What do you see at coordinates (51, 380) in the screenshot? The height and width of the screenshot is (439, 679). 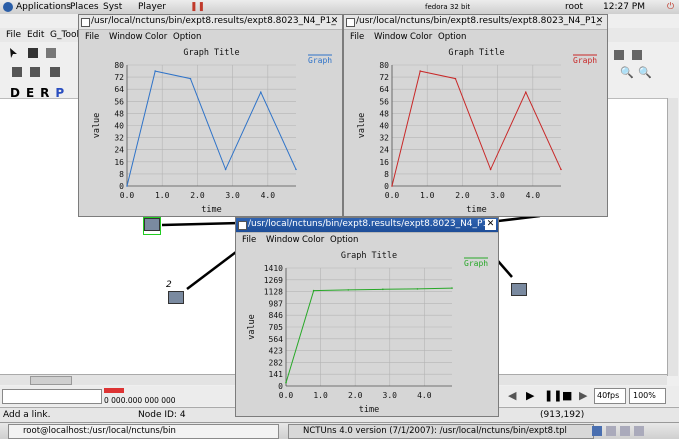 I see `scroll-thumb` at bounding box center [51, 380].